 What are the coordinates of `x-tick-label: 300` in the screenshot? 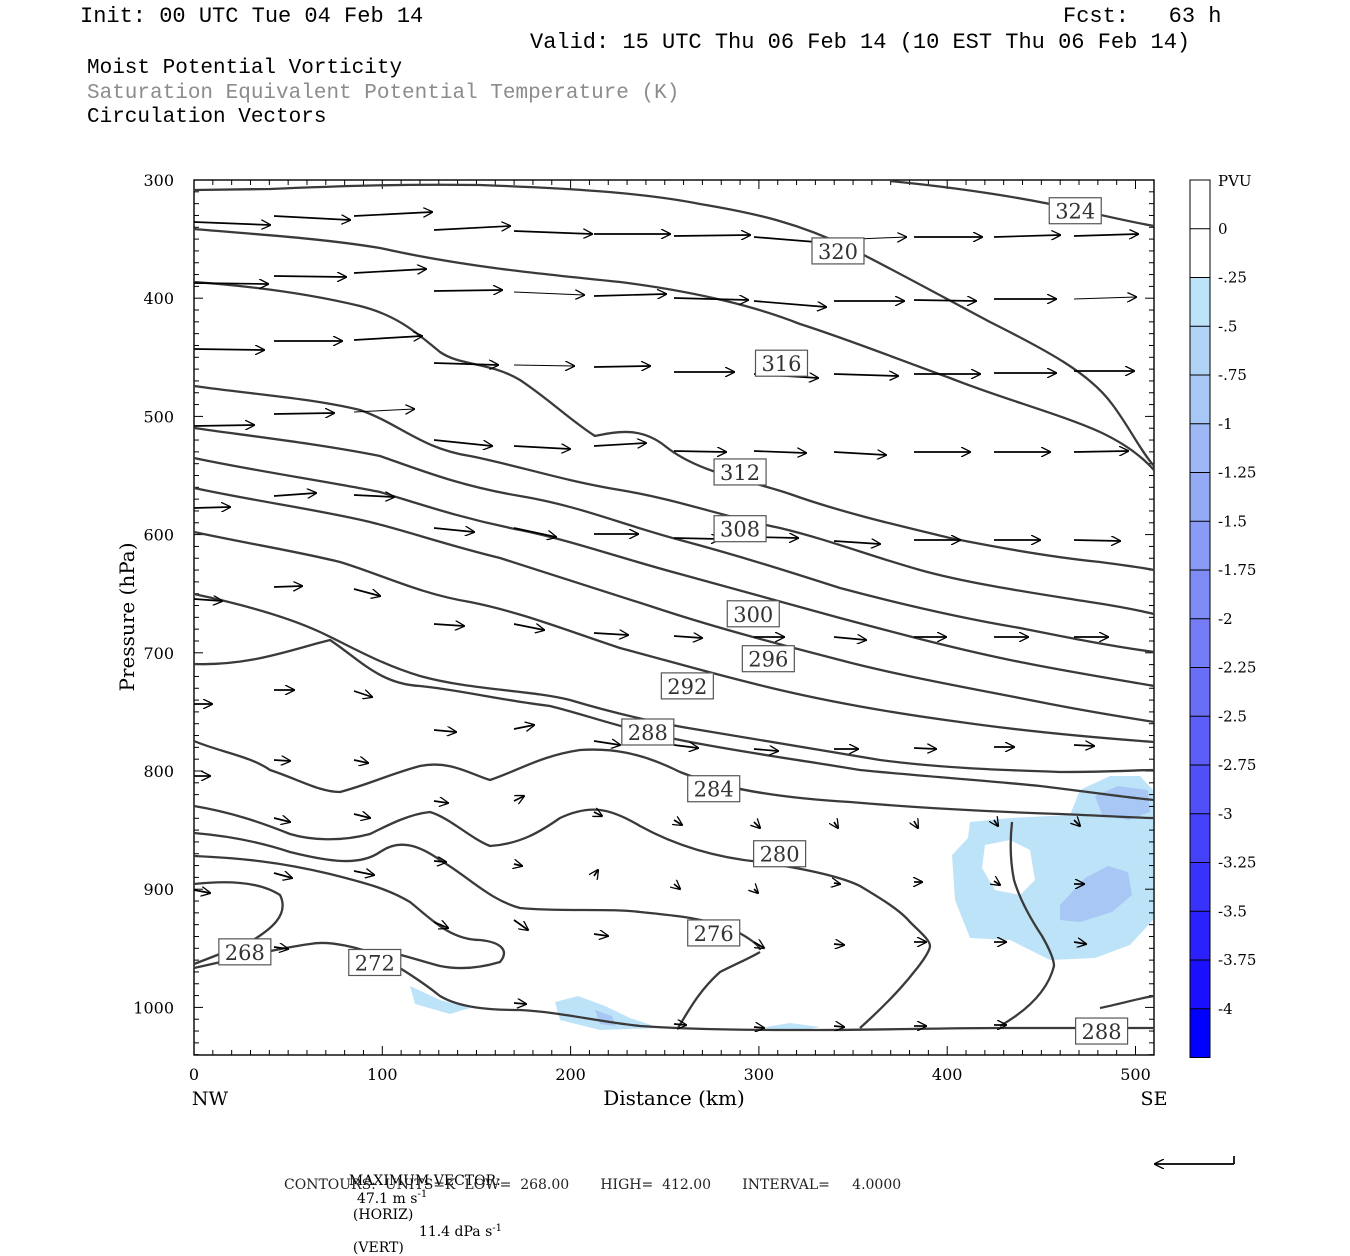 It's located at (759, 1074).